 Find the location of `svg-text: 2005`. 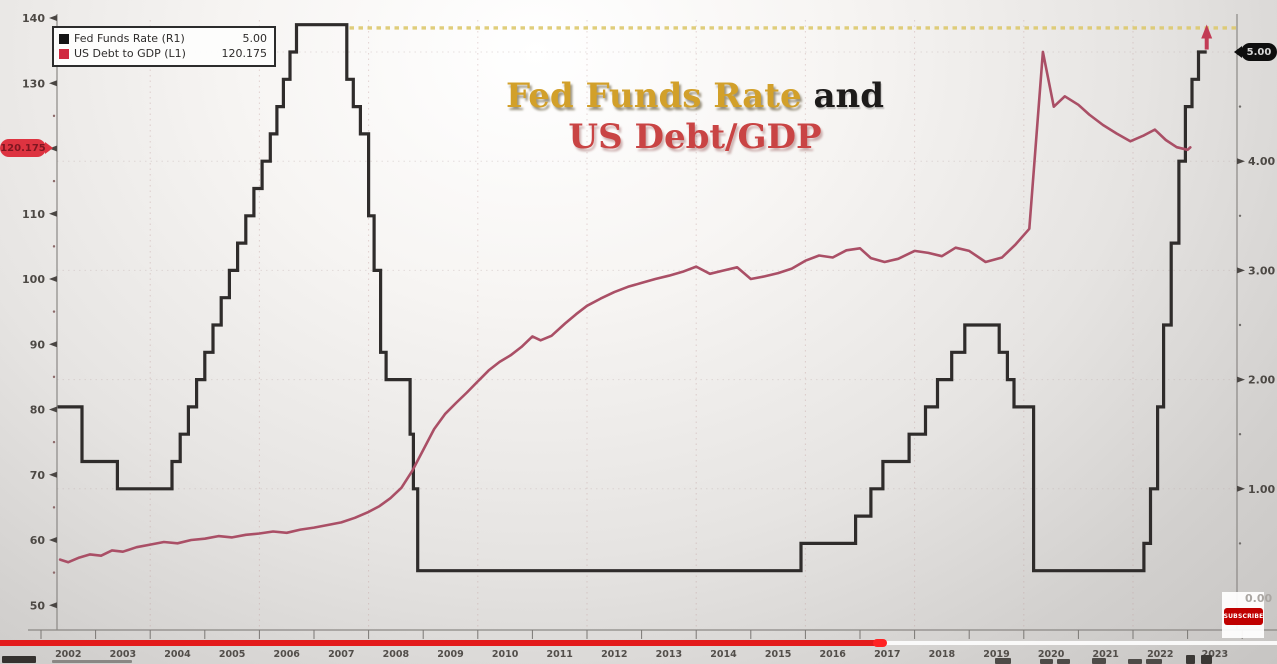

svg-text: 2005 is located at coordinates (232, 654).